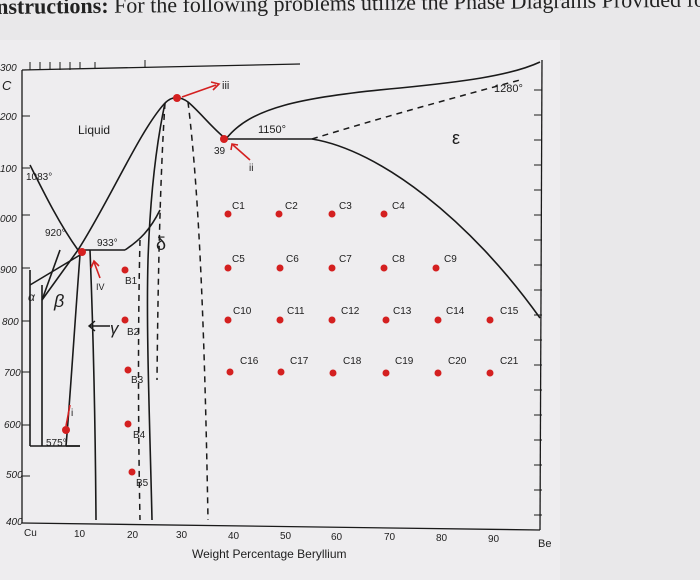 The image size is (700, 580). I want to click on y-tick-c: C, so click(7, 85).